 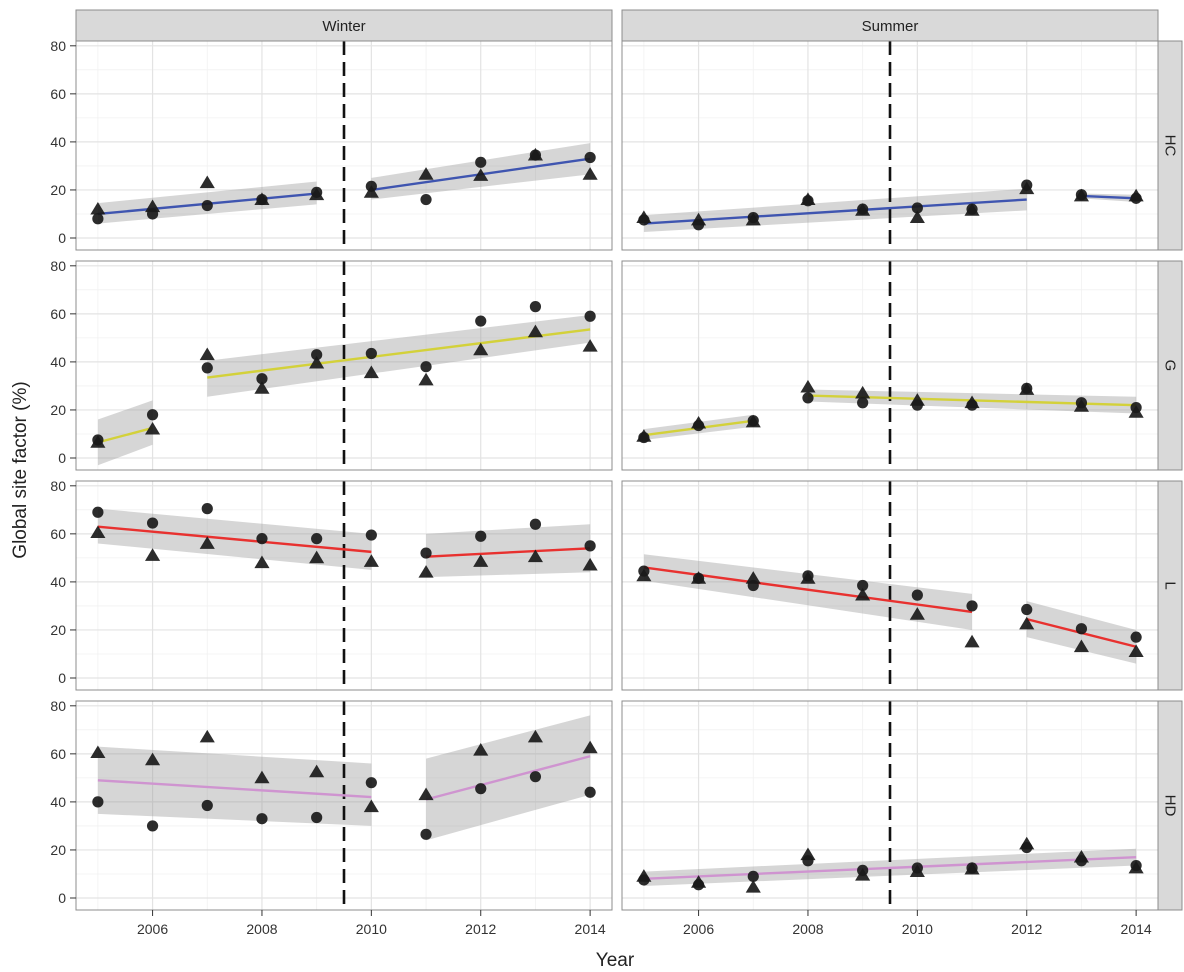 I want to click on x-tick-label: 2010, so click(x=917, y=929).